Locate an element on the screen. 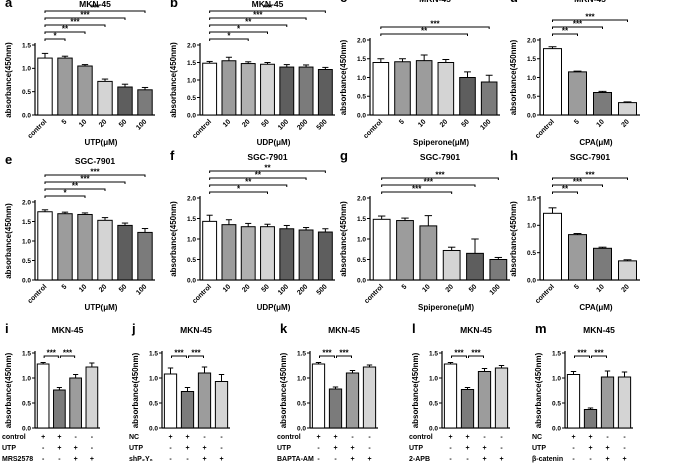 This screenshot has width=675, height=472. category-label: control is located at coordinates (38, 129).